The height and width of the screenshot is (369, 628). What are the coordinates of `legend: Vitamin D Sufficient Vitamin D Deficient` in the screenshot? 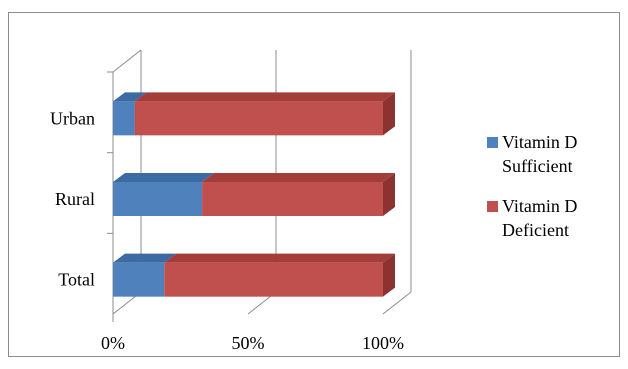 It's located at (532, 186).